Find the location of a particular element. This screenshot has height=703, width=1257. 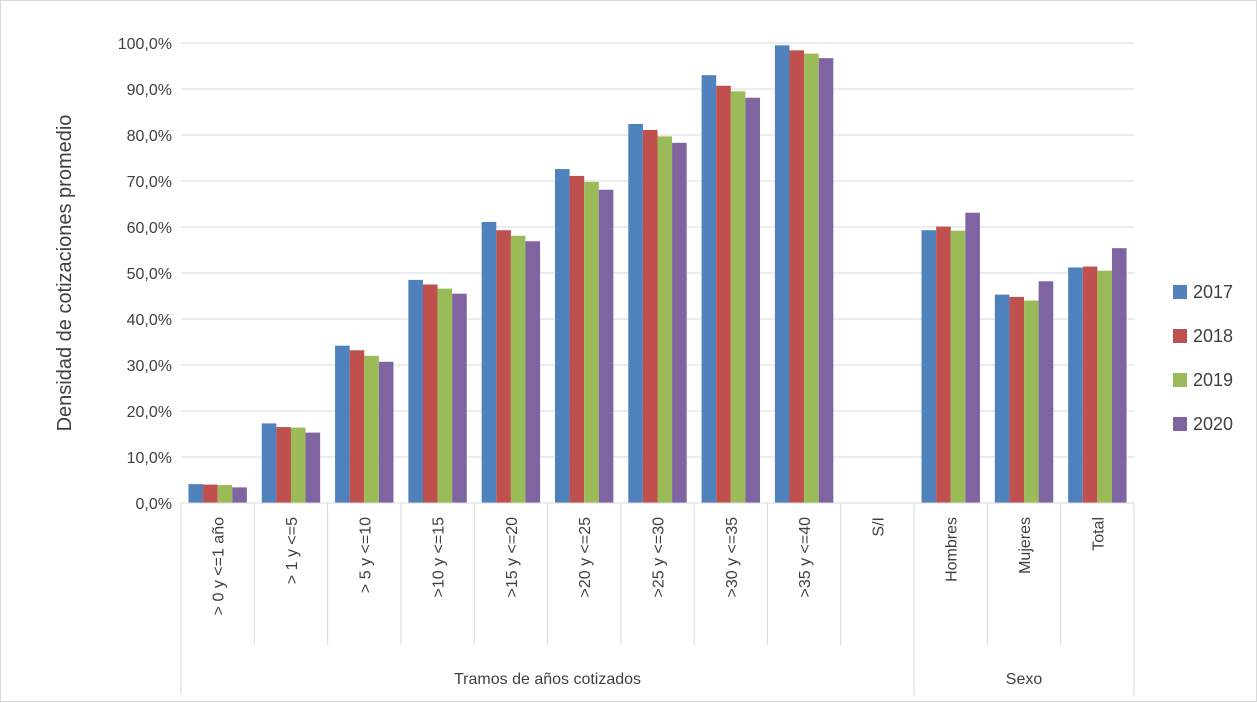

y-tick-label: 20,0% is located at coordinates (149, 412).